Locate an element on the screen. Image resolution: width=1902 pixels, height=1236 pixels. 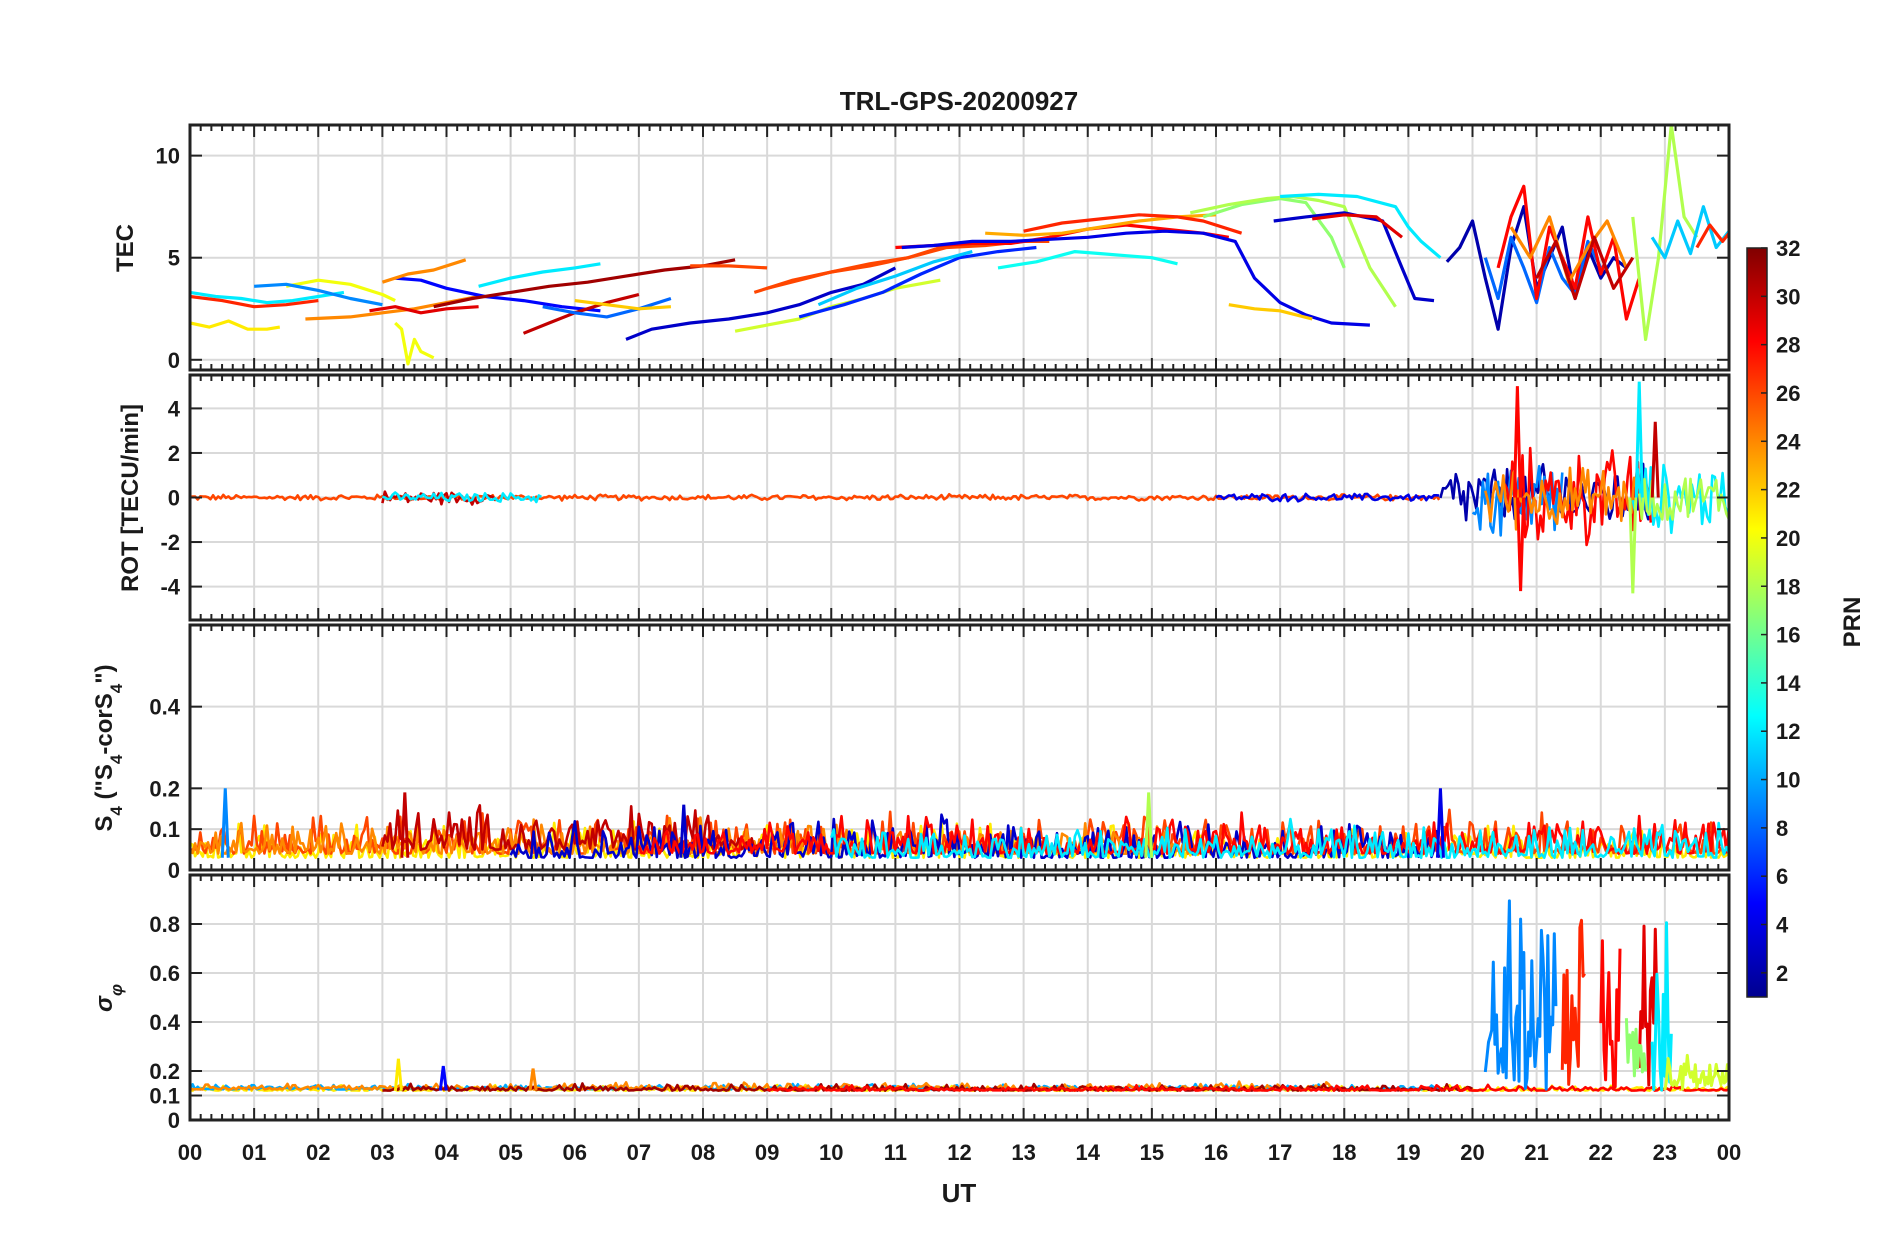
x-tick-label: 14 is located at coordinates (1088, 1152).